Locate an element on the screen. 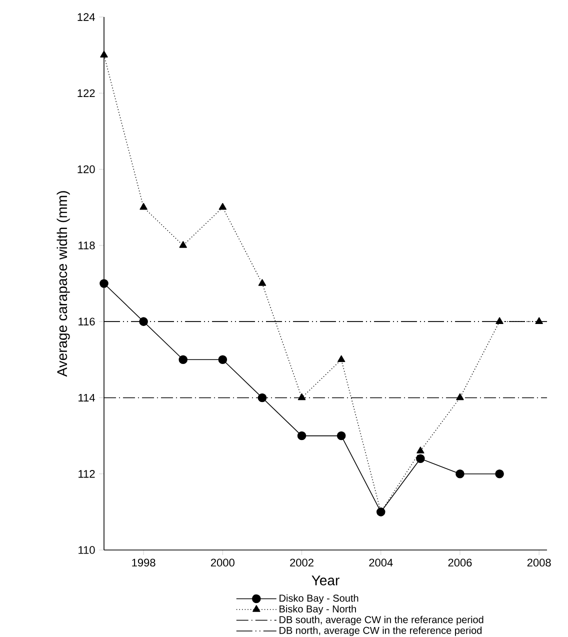 The width and height of the screenshot is (568, 637). y-tick-label: 120 is located at coordinates (86, 169).